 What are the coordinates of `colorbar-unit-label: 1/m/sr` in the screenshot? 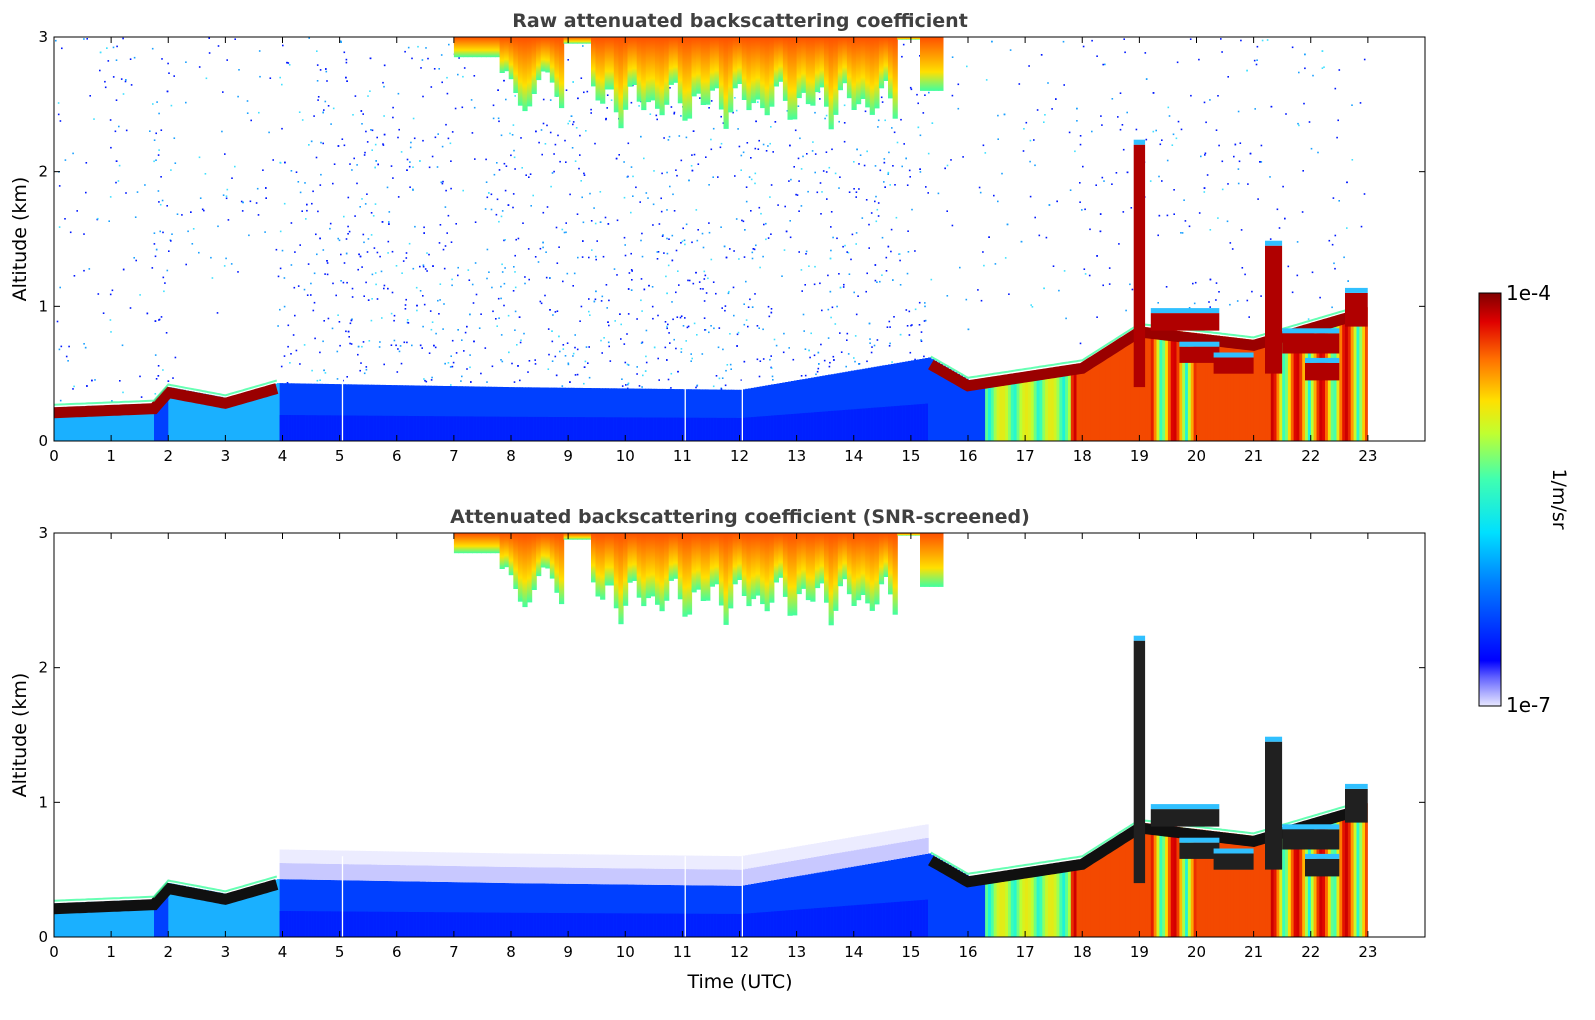 It's located at (1559, 498).